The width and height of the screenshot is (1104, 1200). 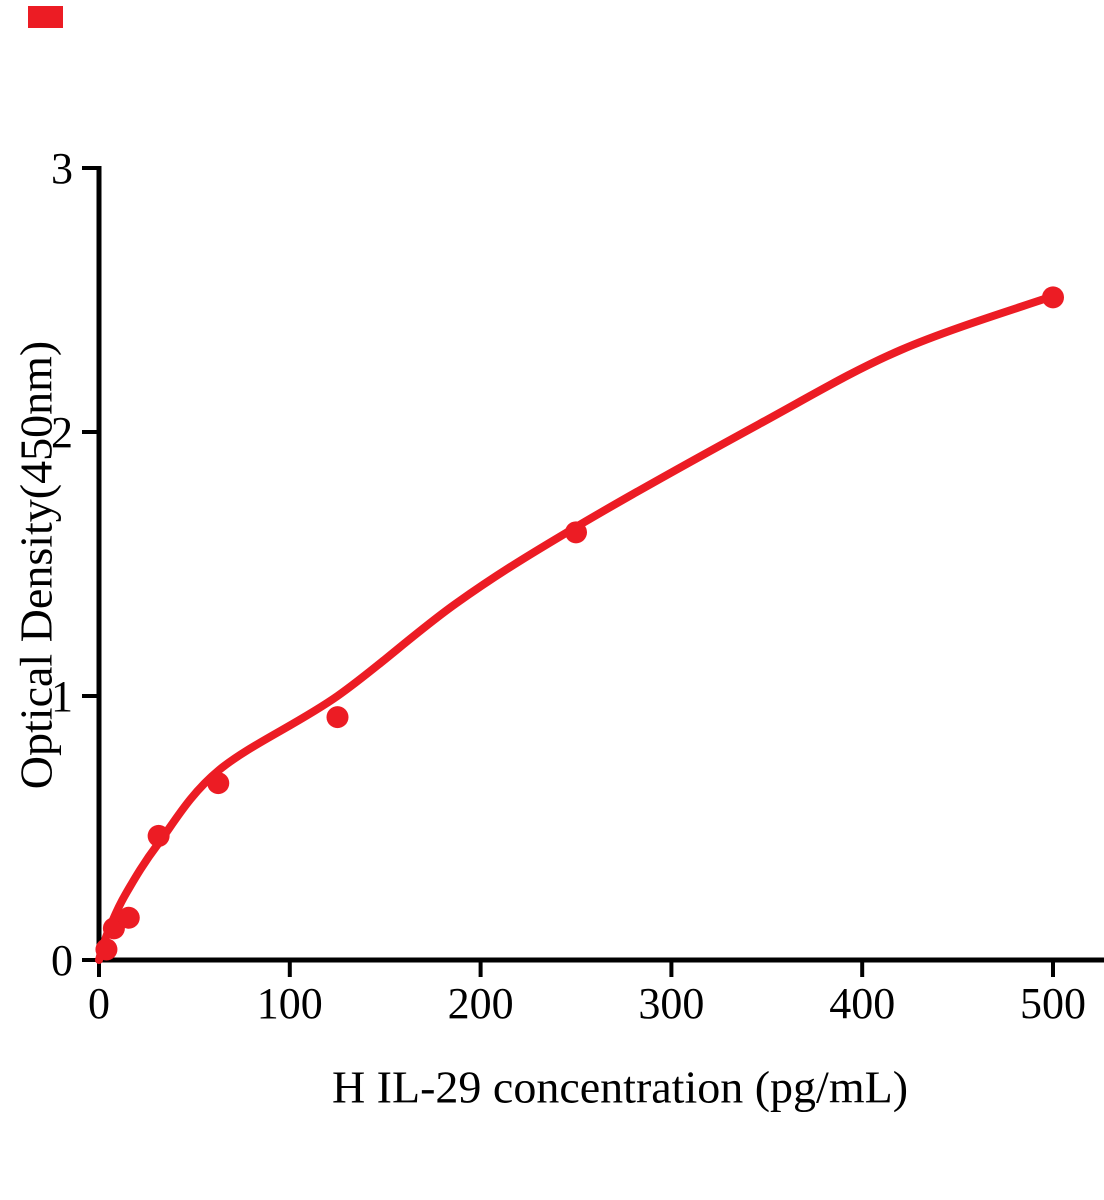 I want to click on x-tick-label: 500, so click(x=1053, y=1003).